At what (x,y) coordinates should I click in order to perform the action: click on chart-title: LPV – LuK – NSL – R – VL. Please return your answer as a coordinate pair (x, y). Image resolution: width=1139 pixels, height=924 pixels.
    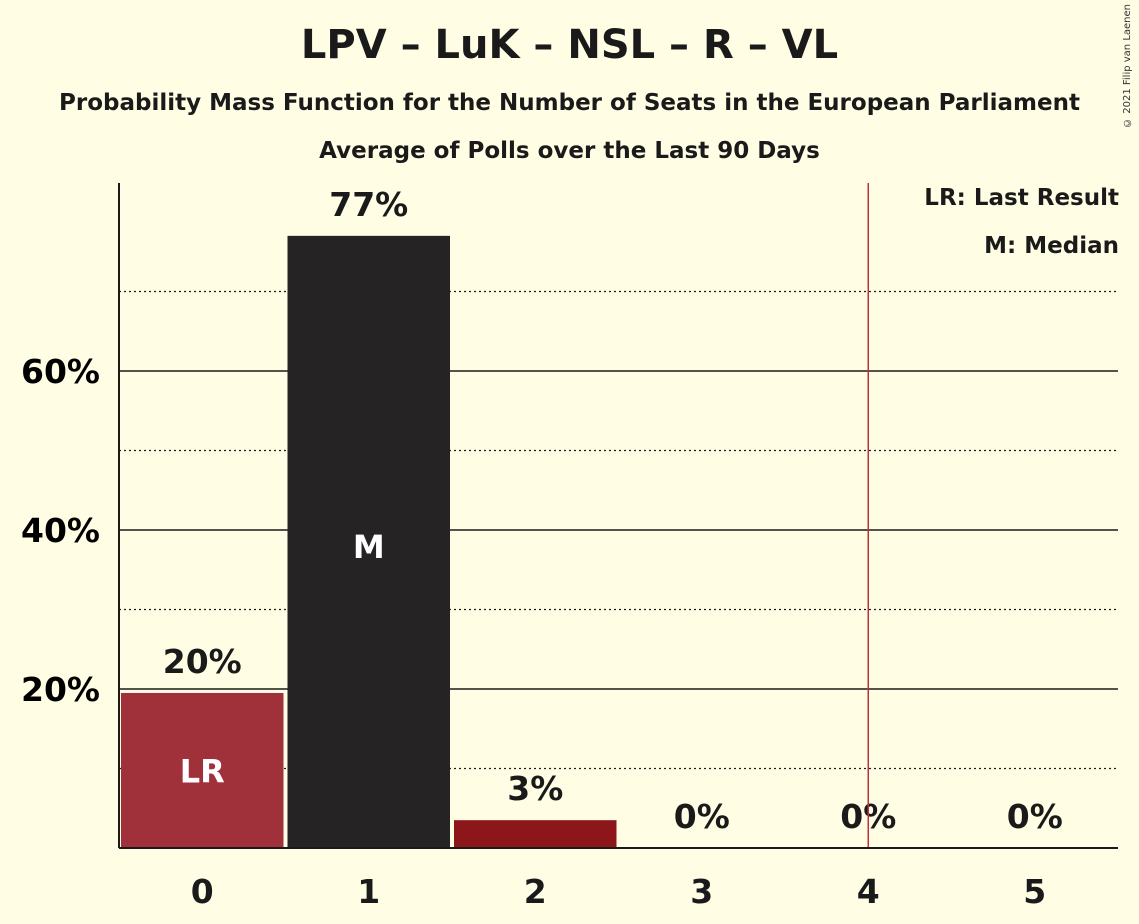
    Looking at the image, I should click on (569, 45).